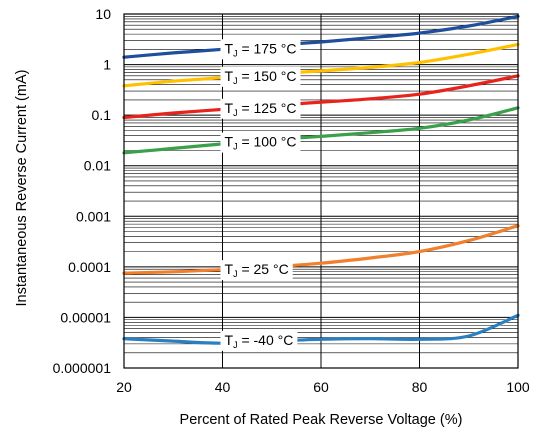  I want to click on series-line--40c, so click(321, 329).